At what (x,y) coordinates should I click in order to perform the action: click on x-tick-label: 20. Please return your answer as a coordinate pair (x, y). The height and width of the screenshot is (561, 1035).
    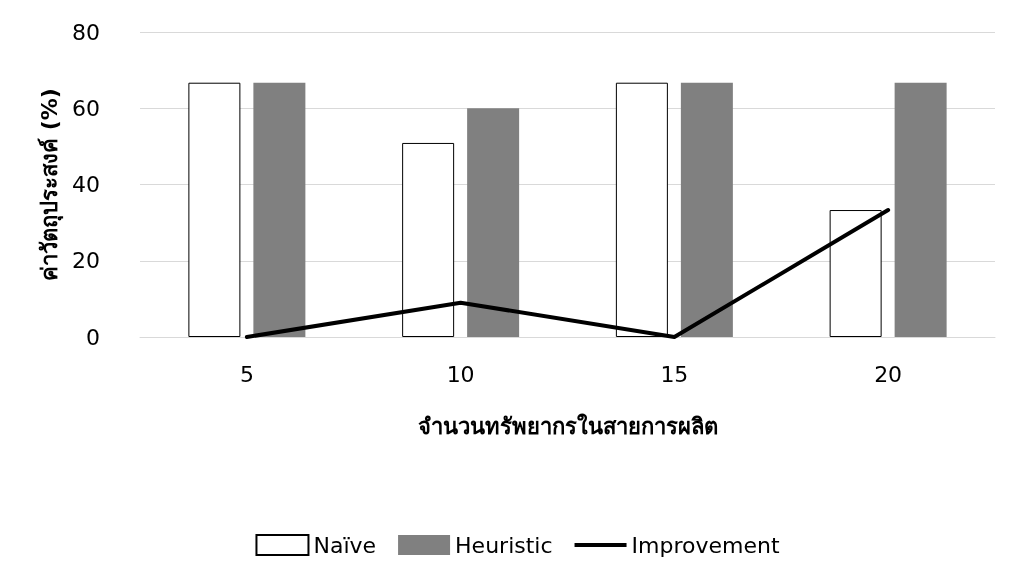
    Looking at the image, I should click on (888, 374).